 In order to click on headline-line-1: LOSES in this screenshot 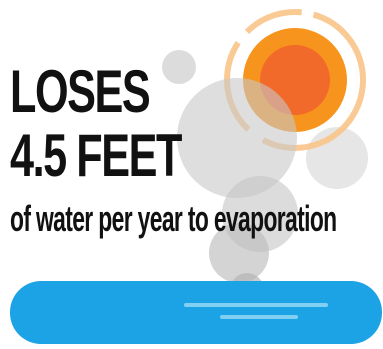, I will do `click(80, 91)`.